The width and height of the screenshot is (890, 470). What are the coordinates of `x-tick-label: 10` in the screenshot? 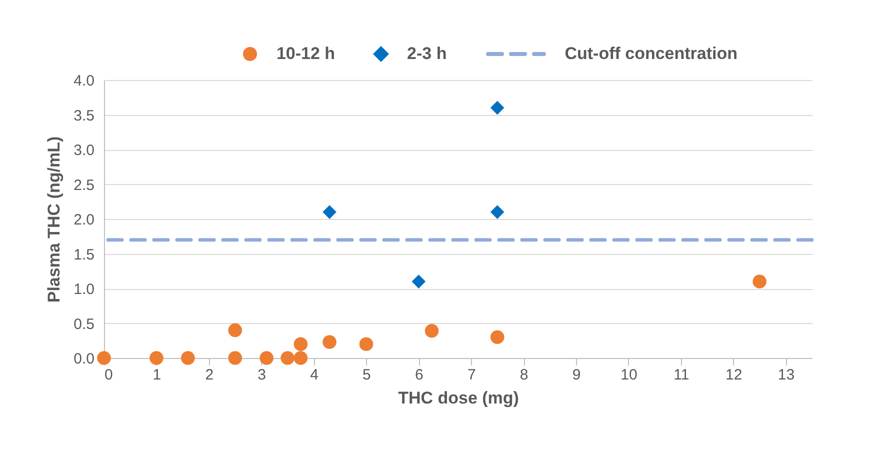 It's located at (629, 375).